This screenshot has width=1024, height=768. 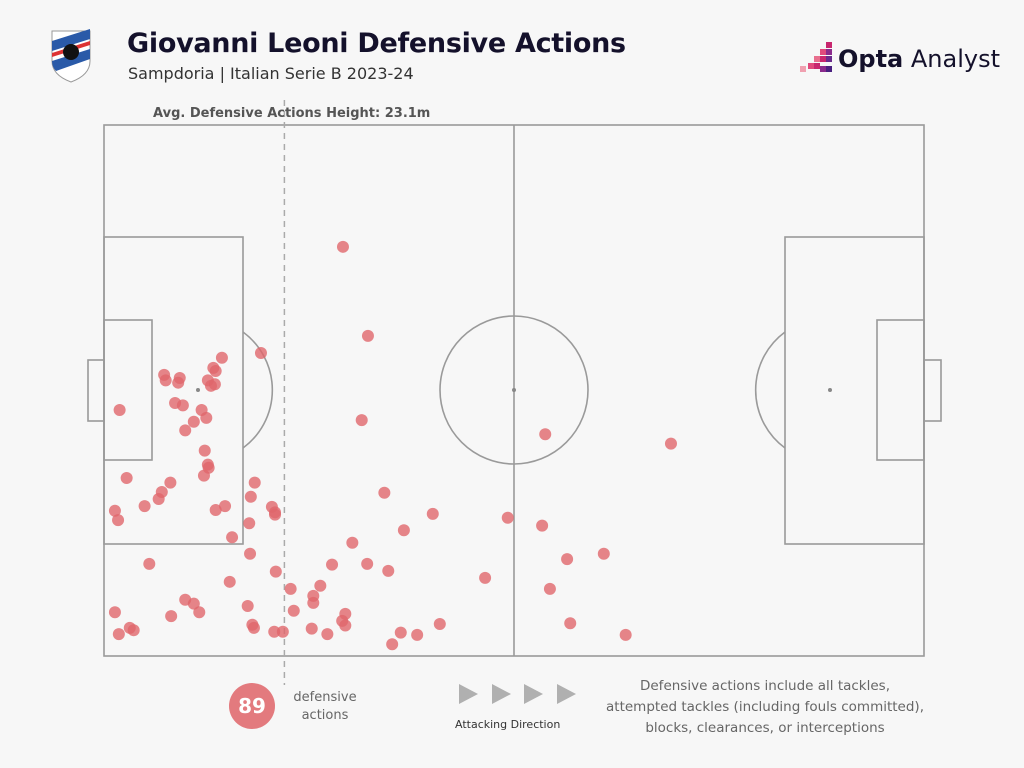 I want to click on right-penalty-arc, so click(x=770, y=390).